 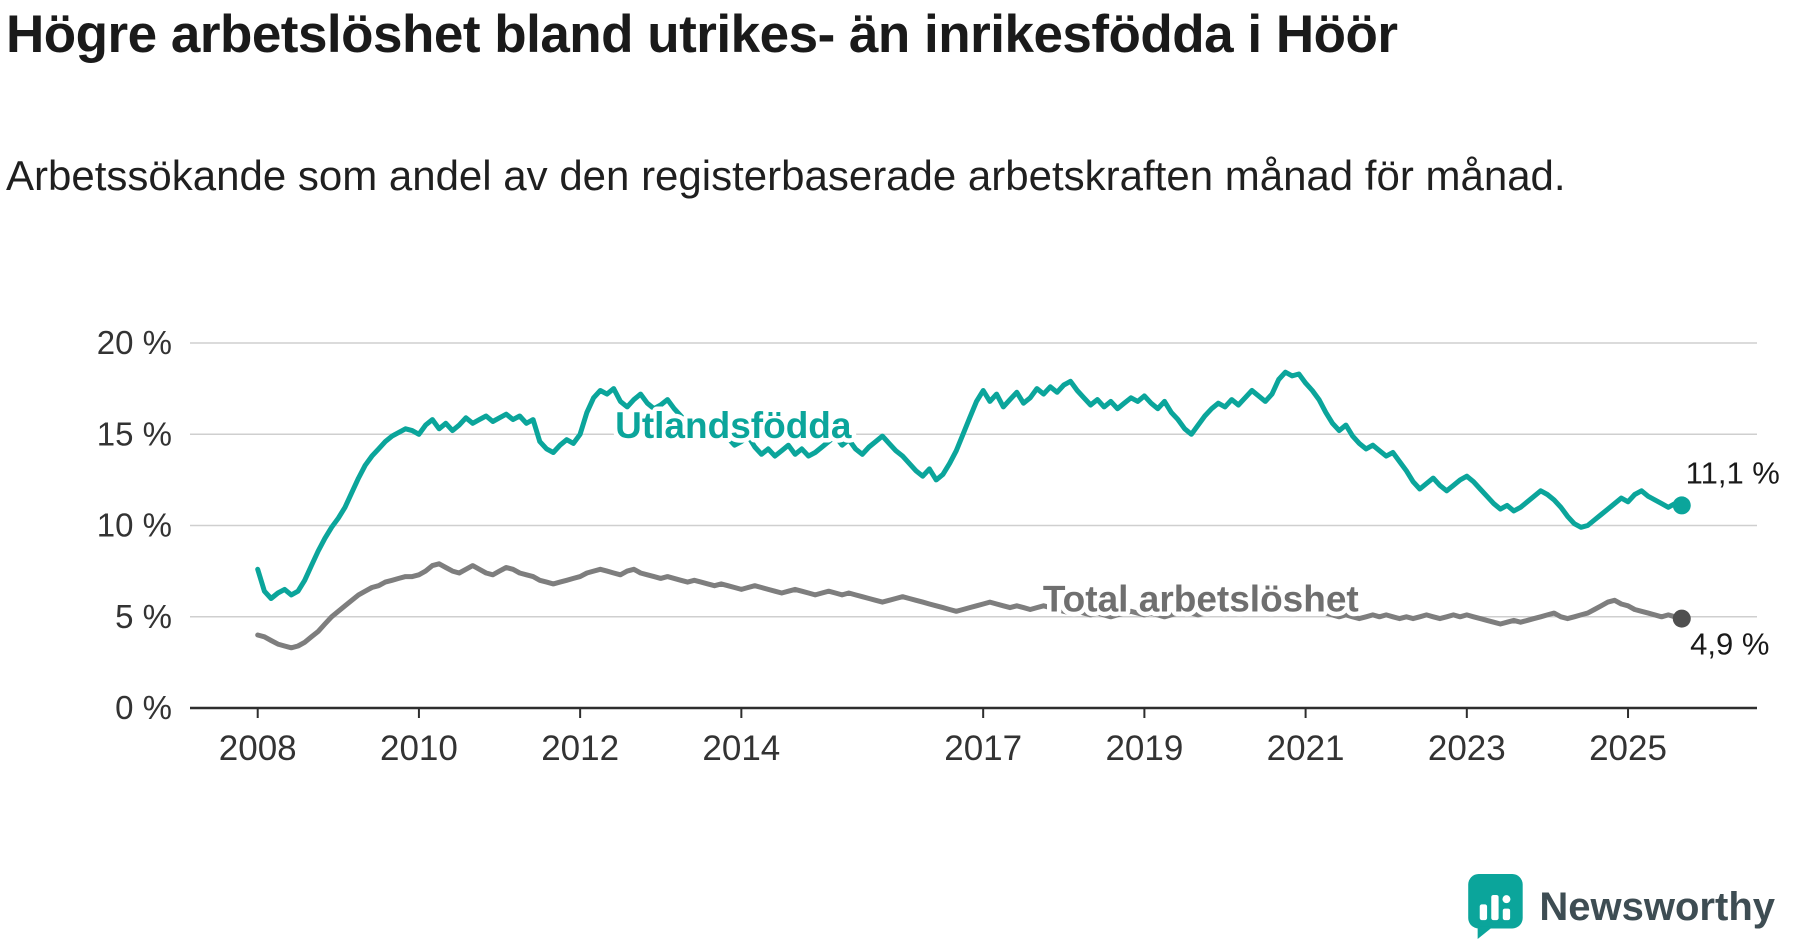 I want to click on series-end-dot-utlandsf-dda, so click(x=1681, y=505).